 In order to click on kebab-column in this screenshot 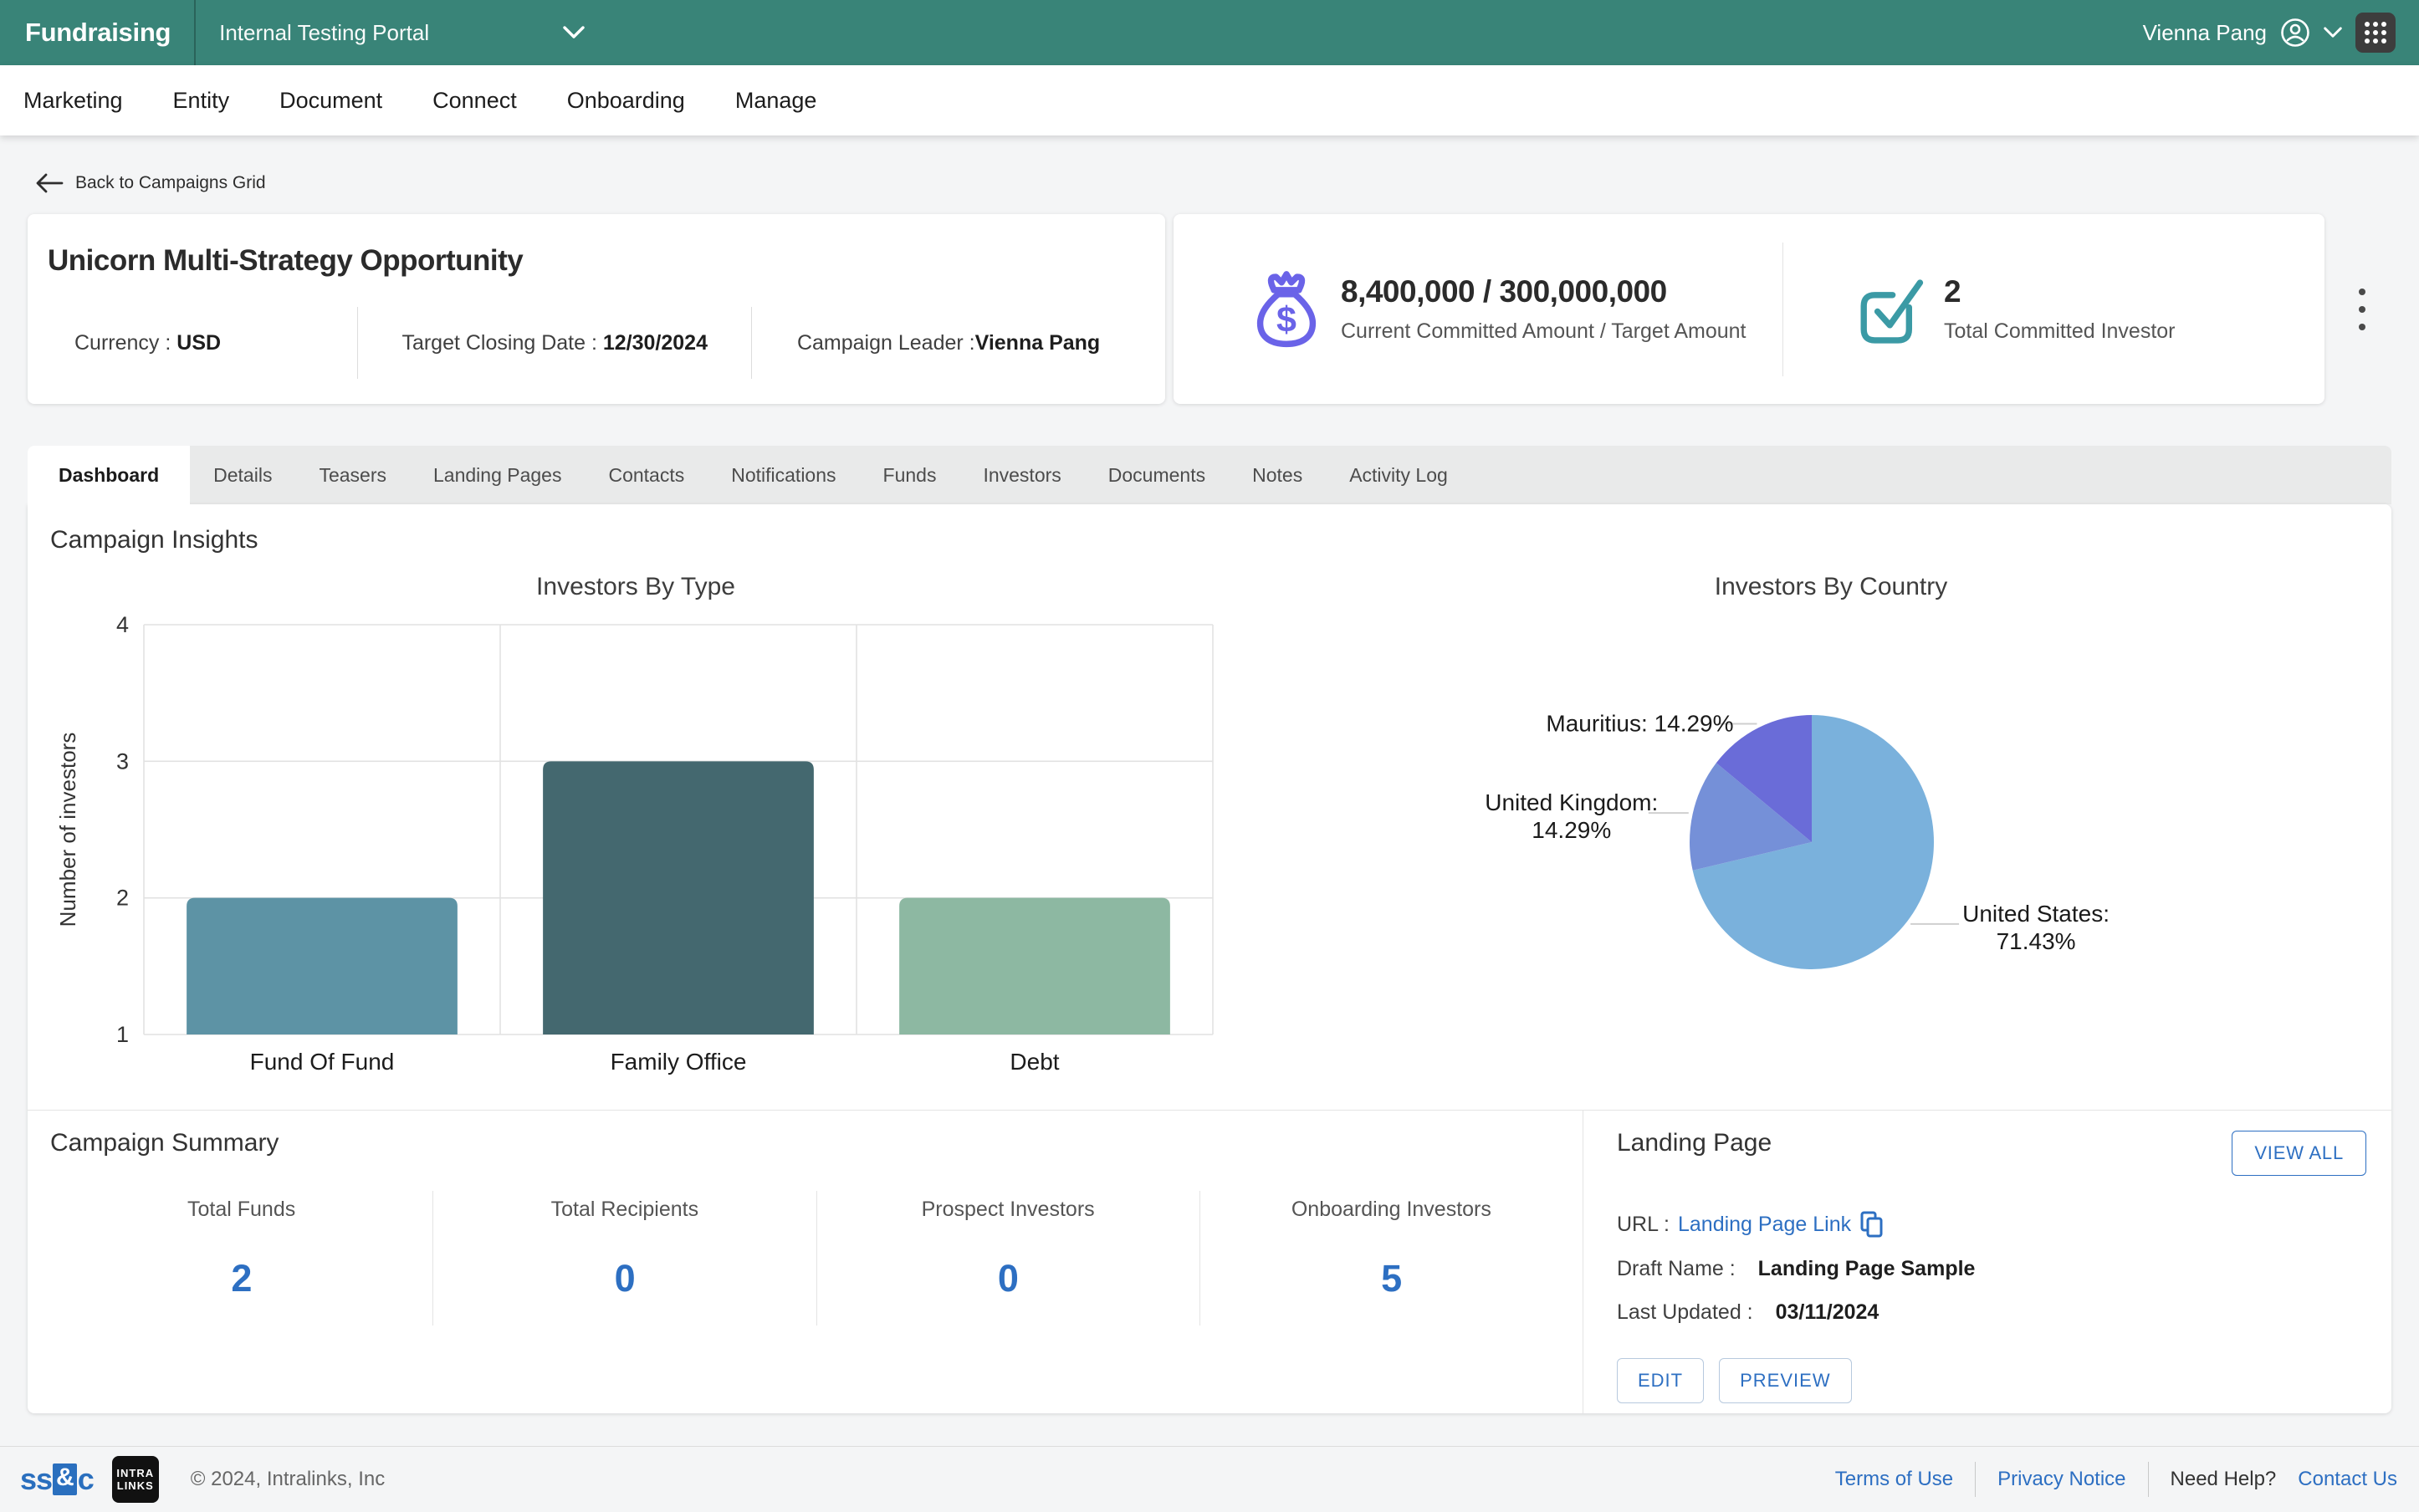, I will do `click(2362, 309)`.